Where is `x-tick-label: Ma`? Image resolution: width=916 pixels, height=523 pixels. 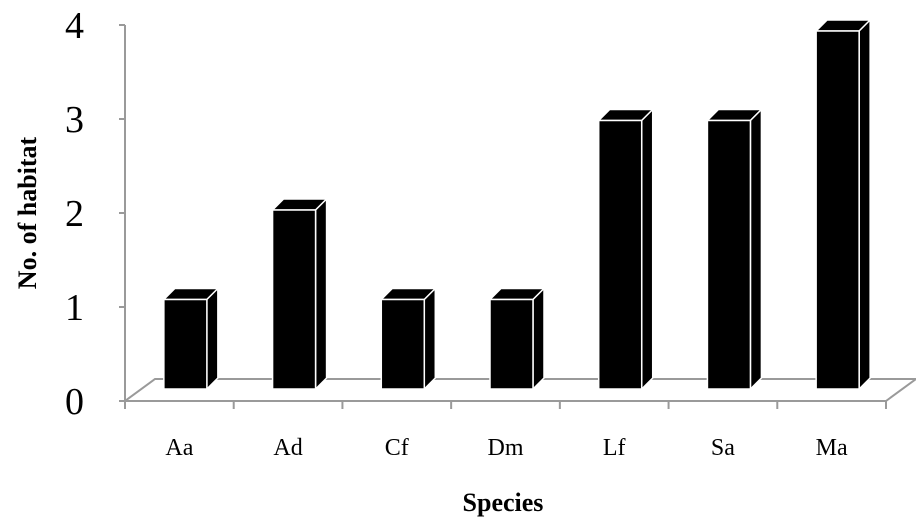 x-tick-label: Ma is located at coordinates (832, 448).